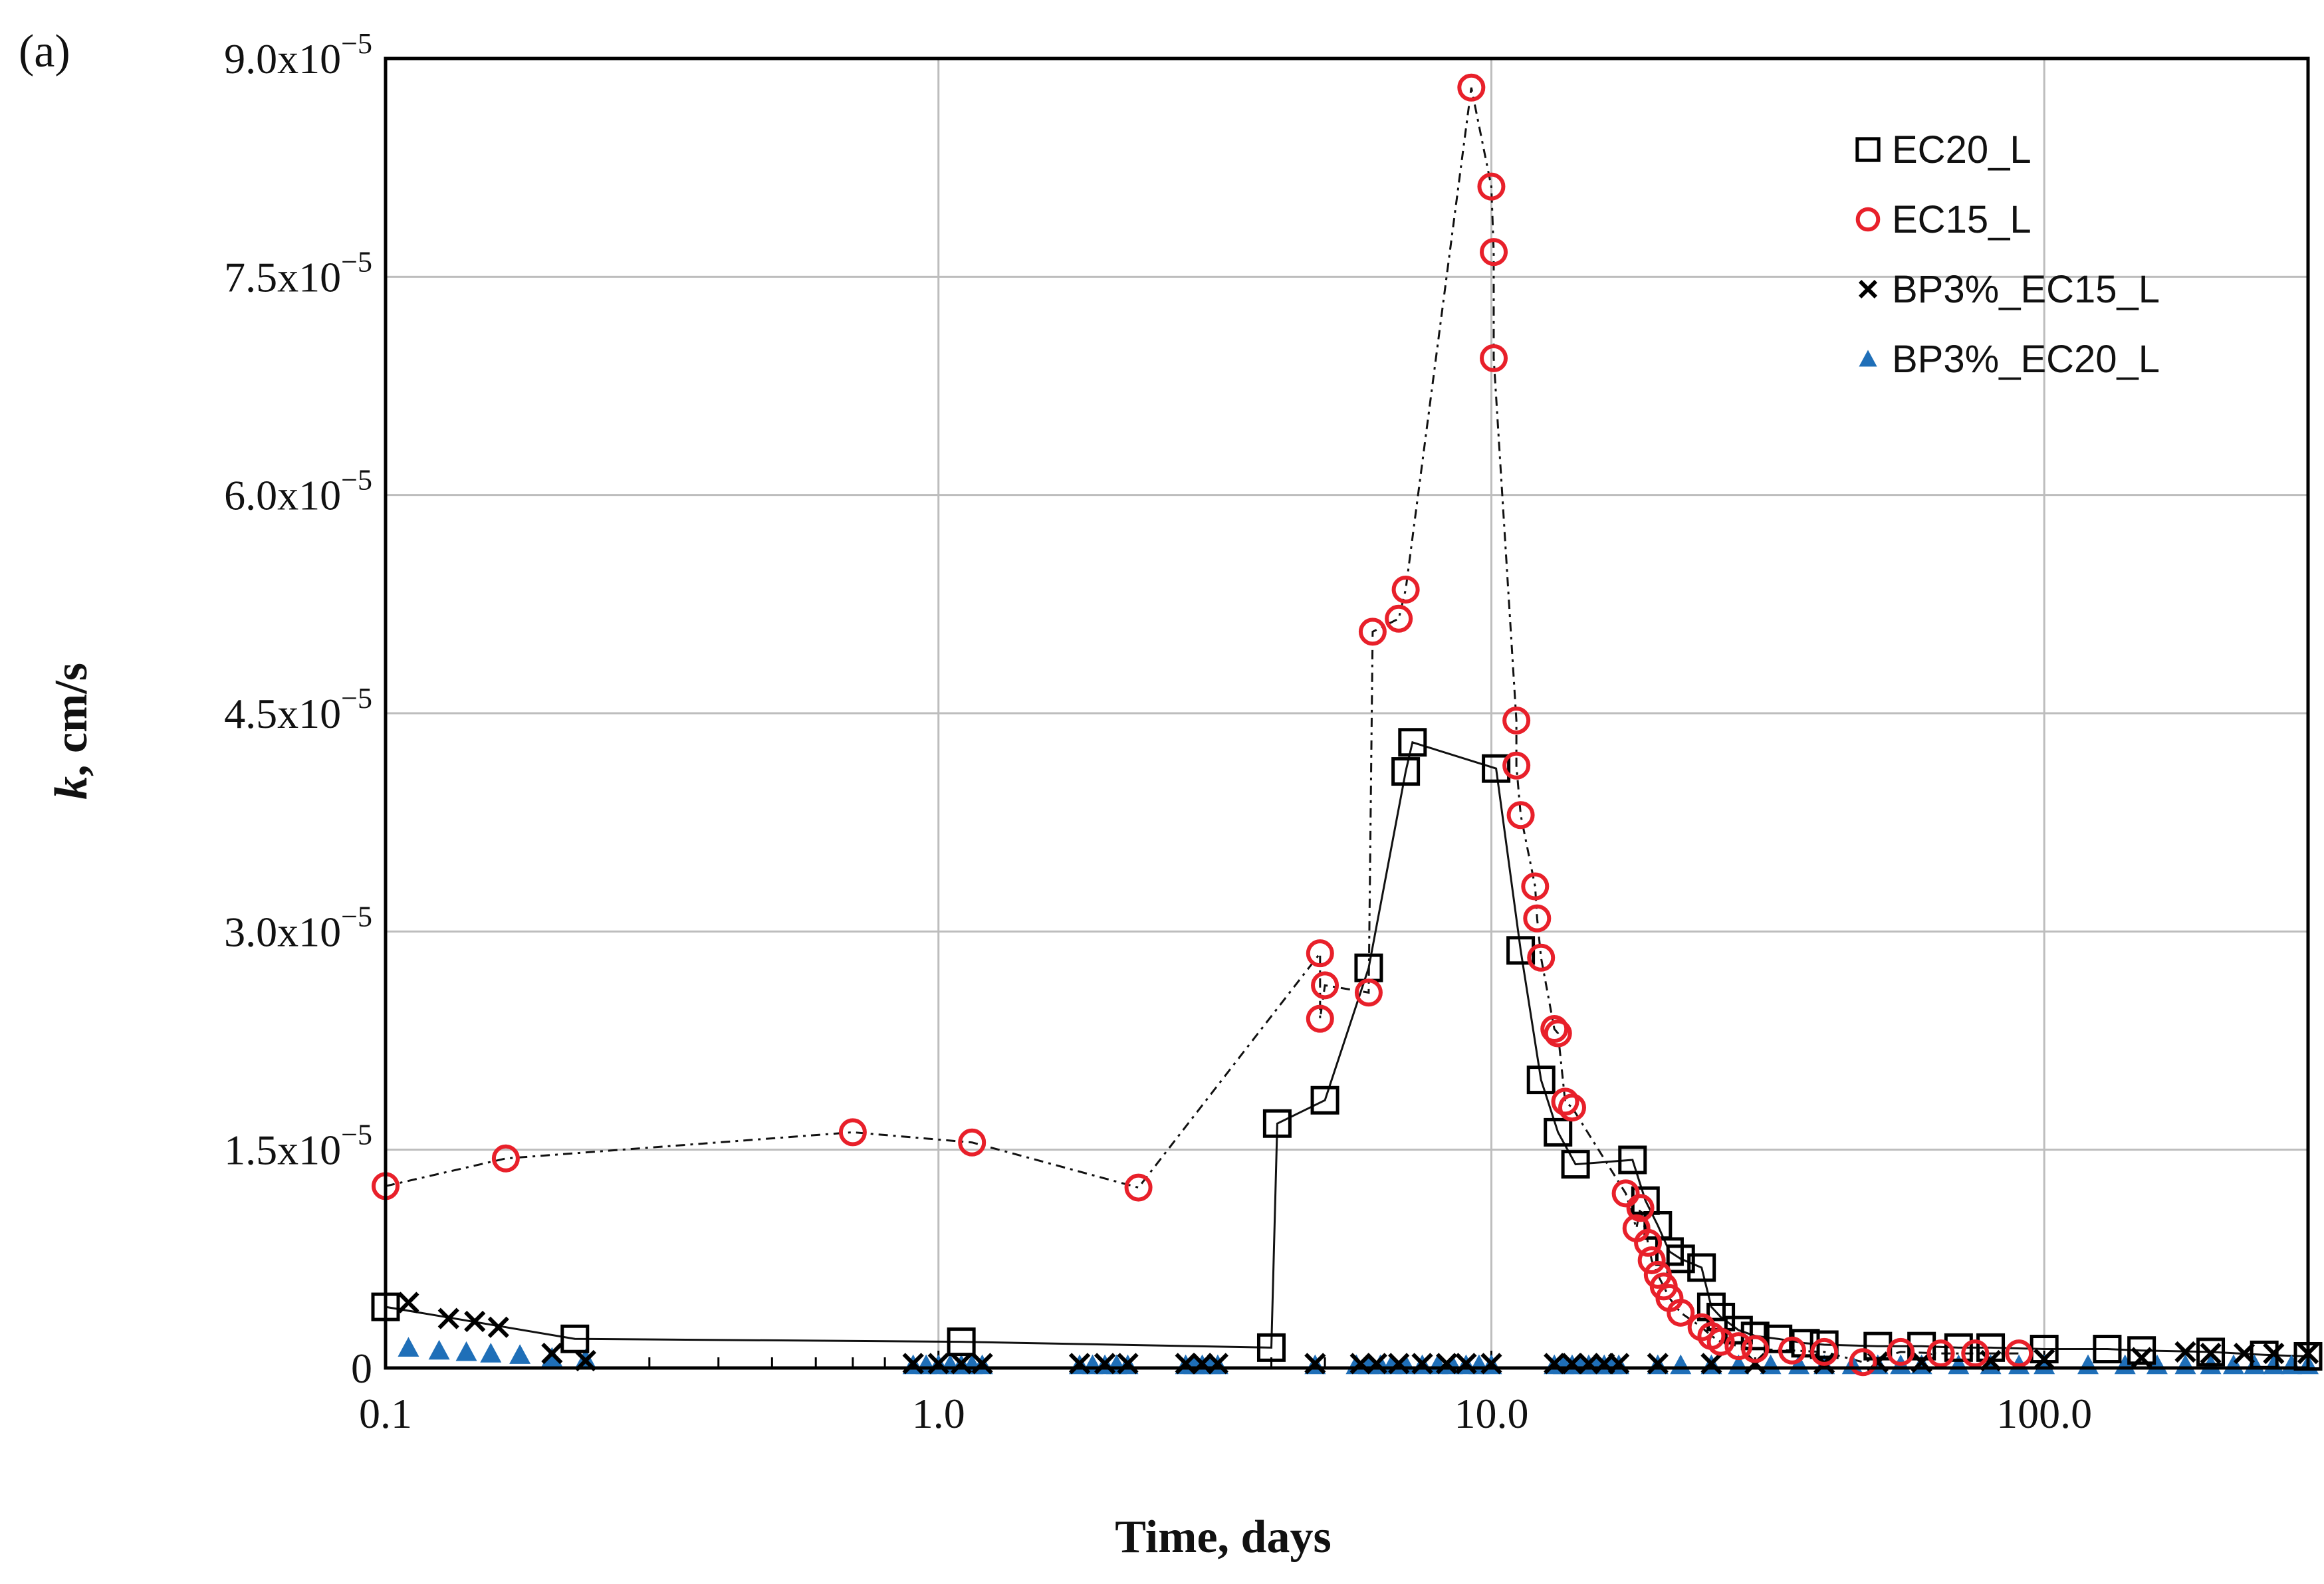 The width and height of the screenshot is (2324, 1584). Describe the element at coordinates (71, 788) in the screenshot. I see `y-axis-label-variable: k` at that location.